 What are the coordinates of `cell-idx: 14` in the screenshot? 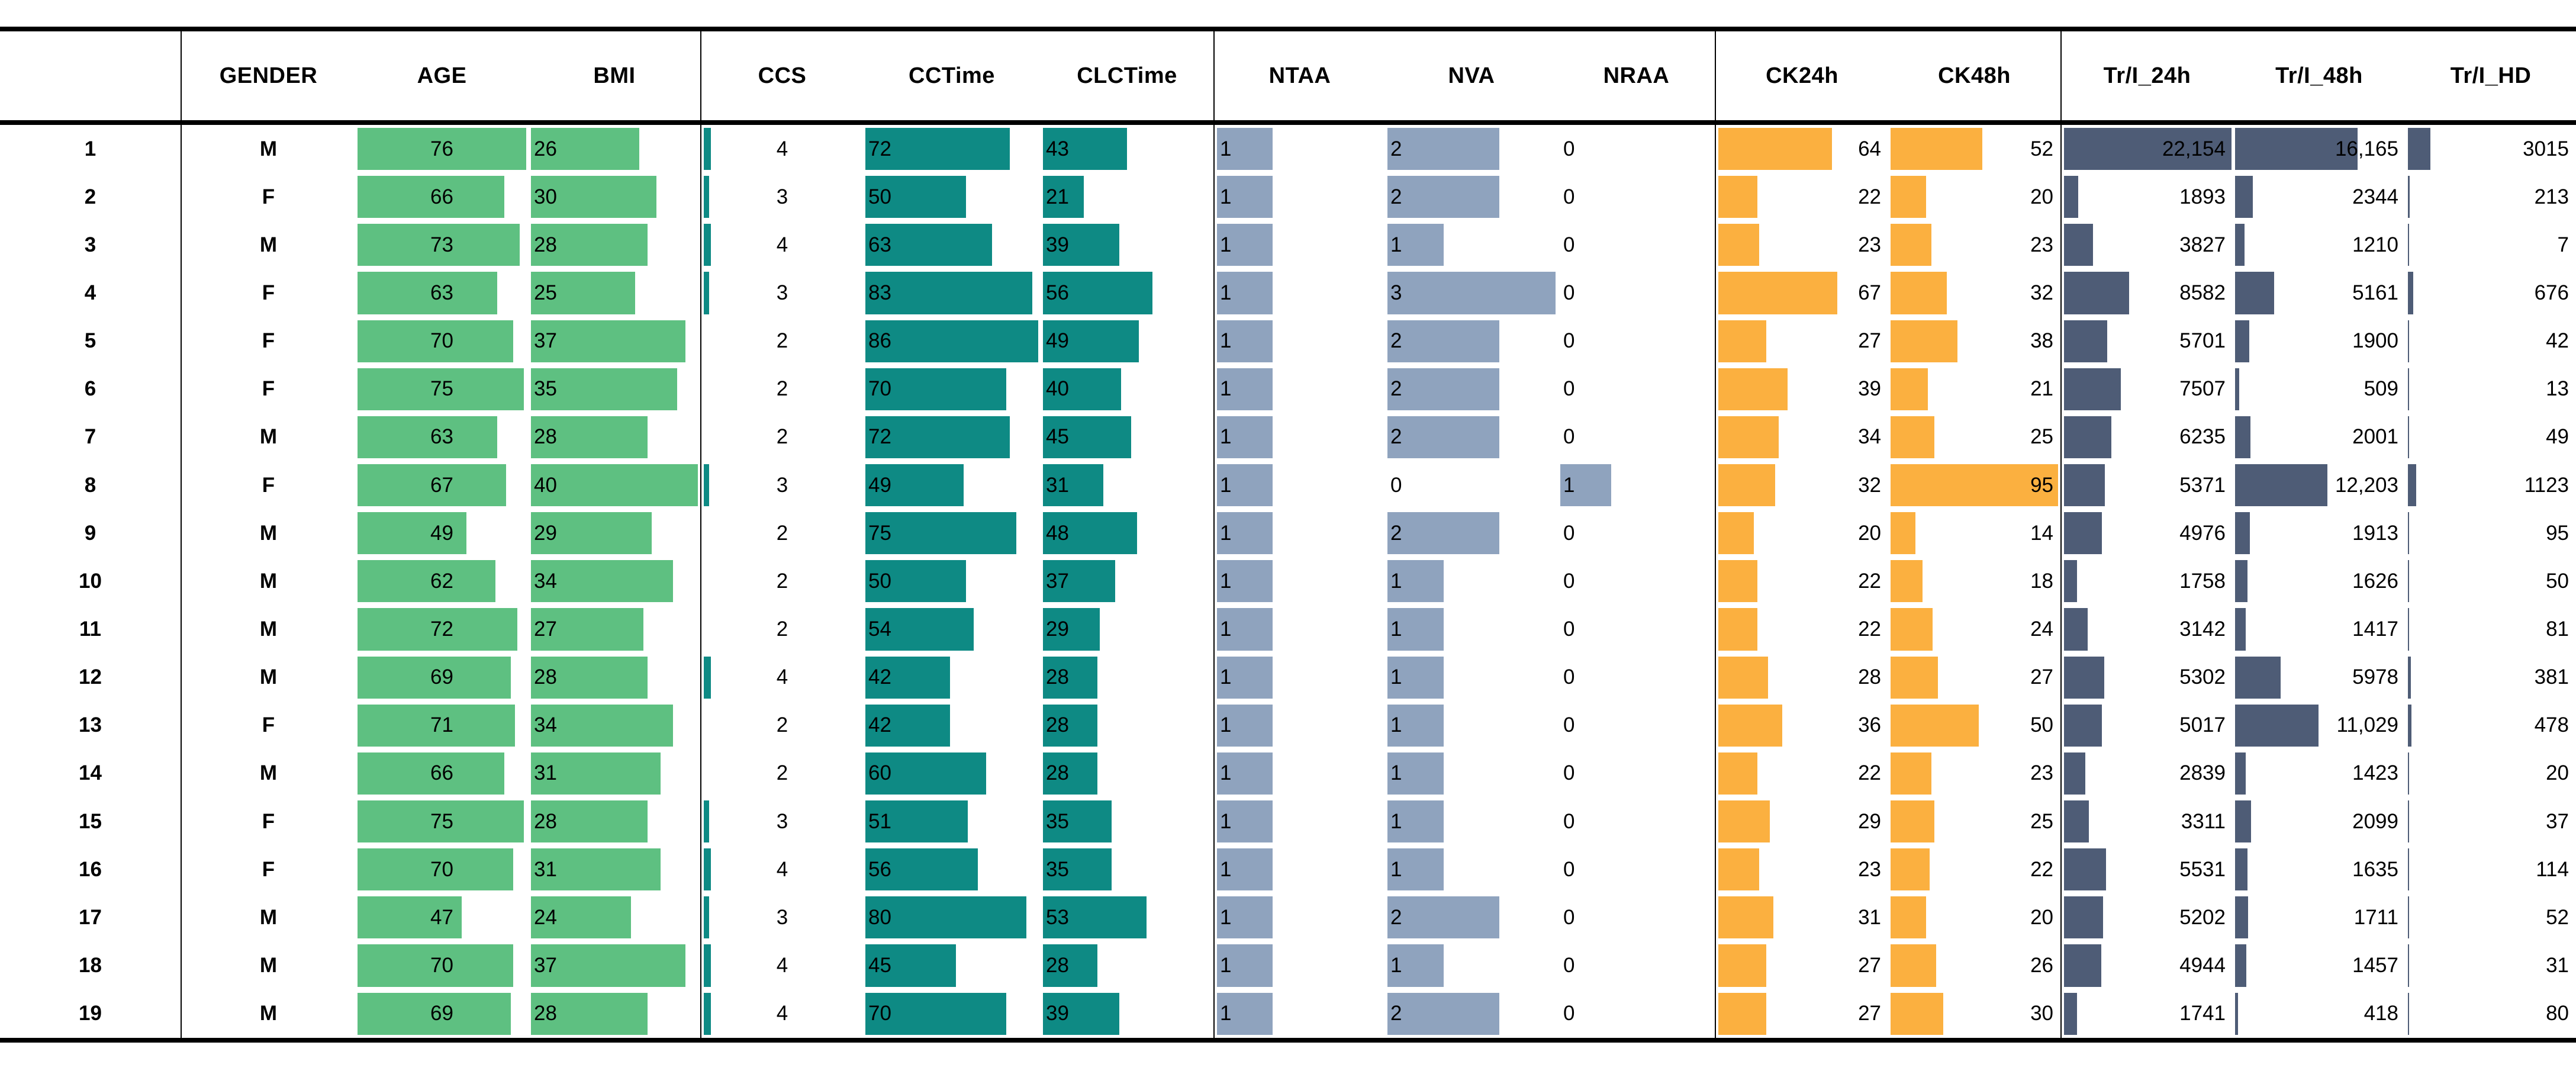 It's located at (91, 773).